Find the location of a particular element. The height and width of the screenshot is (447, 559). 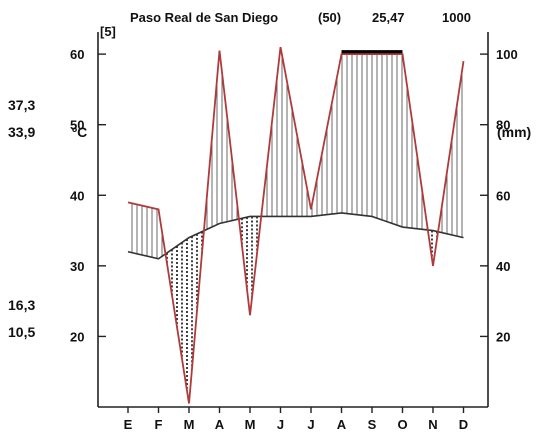

mean-min-temp: 16,3 is located at coordinates (21, 305).